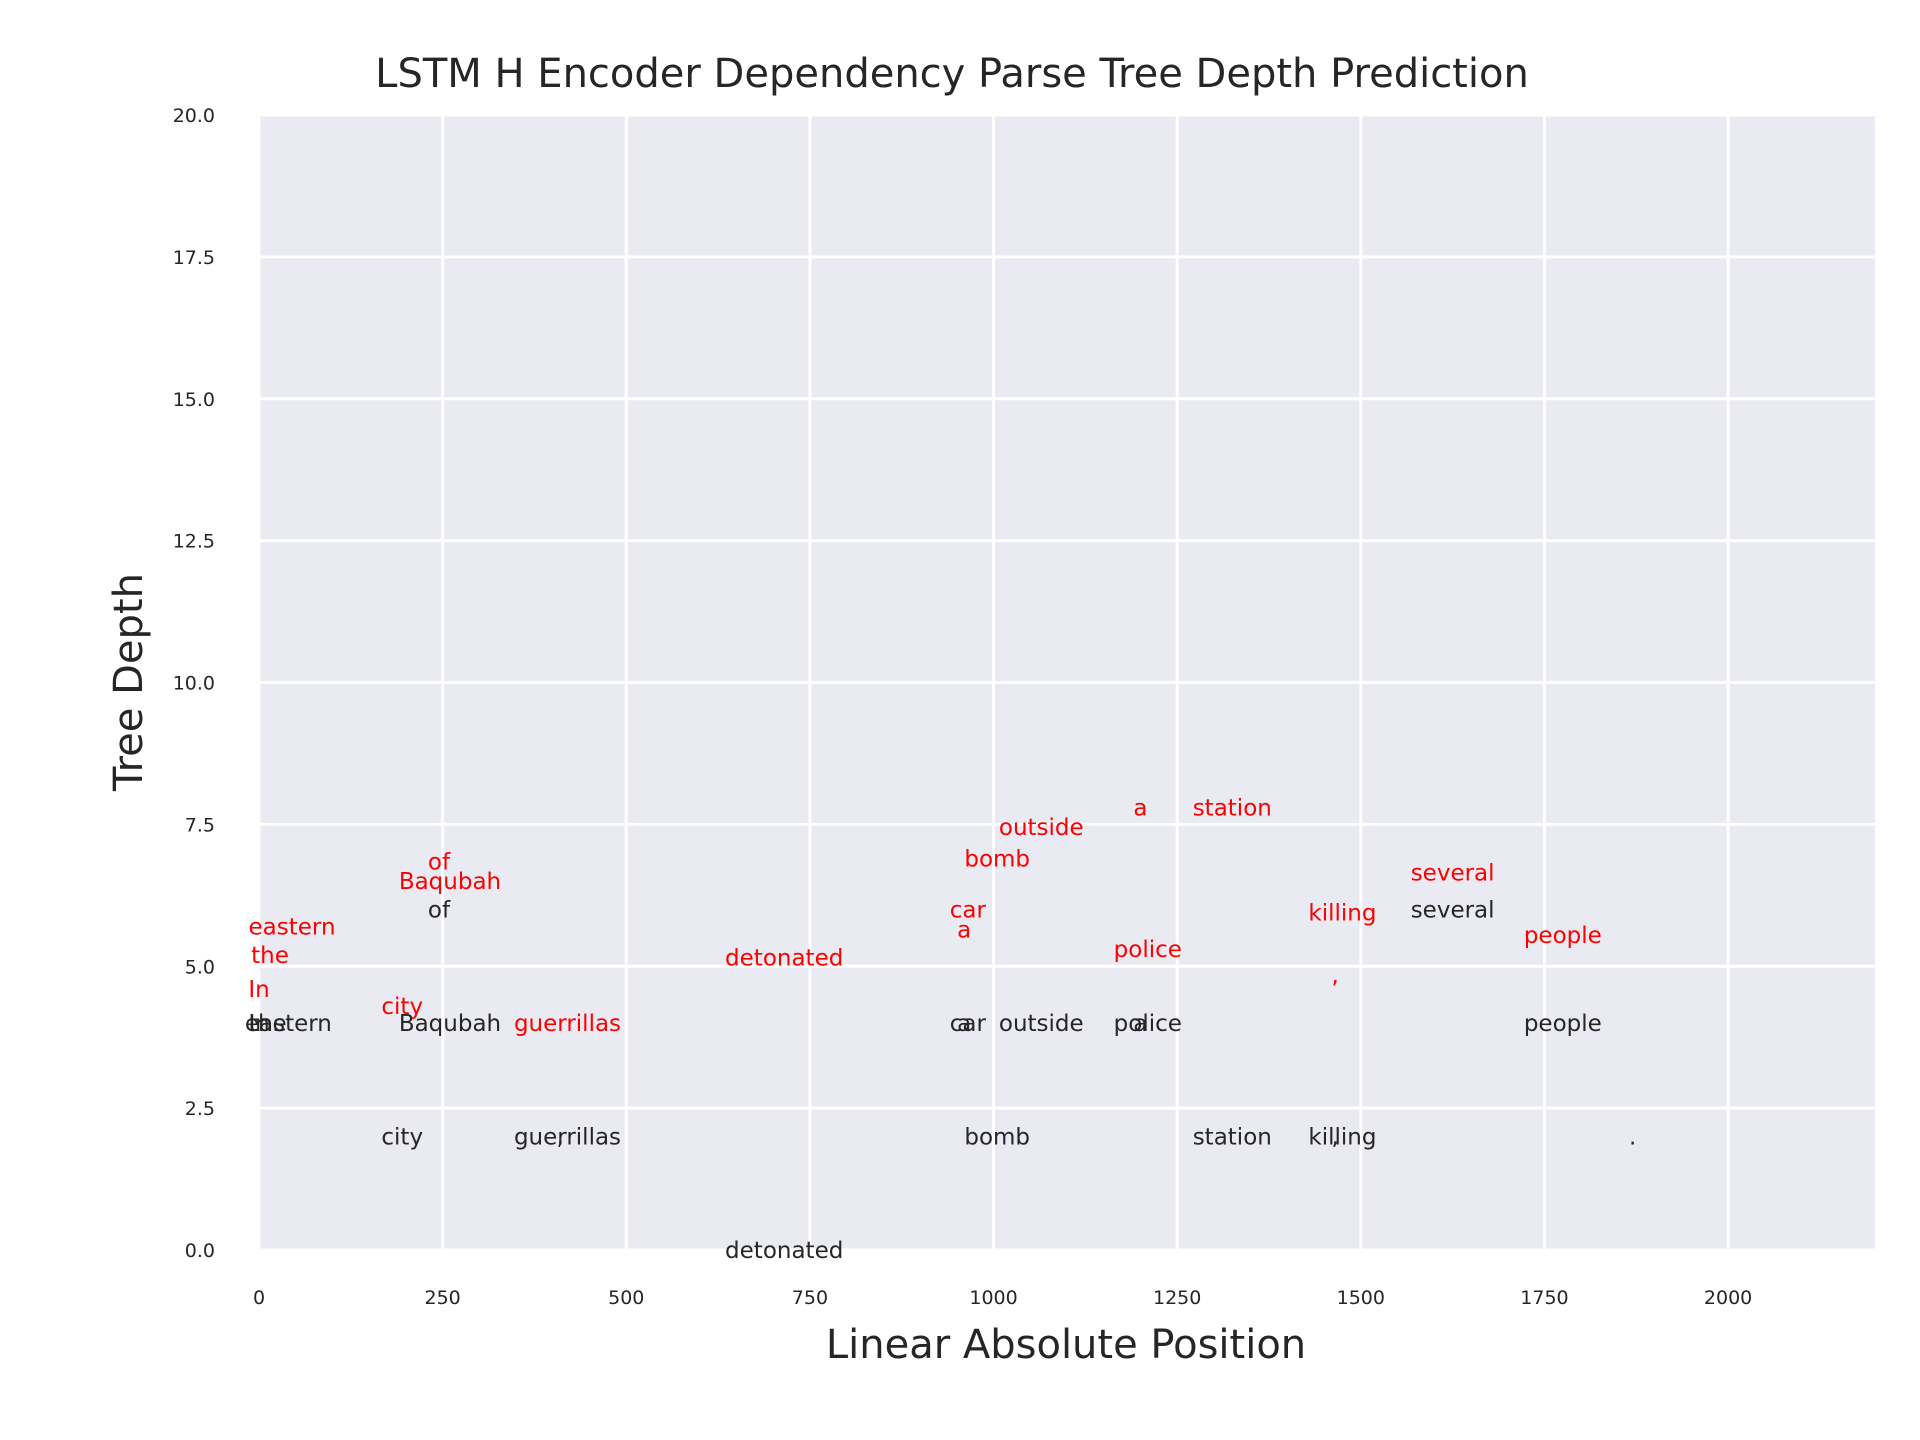  I want to click on x-tick-label: 750, so click(810, 1298).